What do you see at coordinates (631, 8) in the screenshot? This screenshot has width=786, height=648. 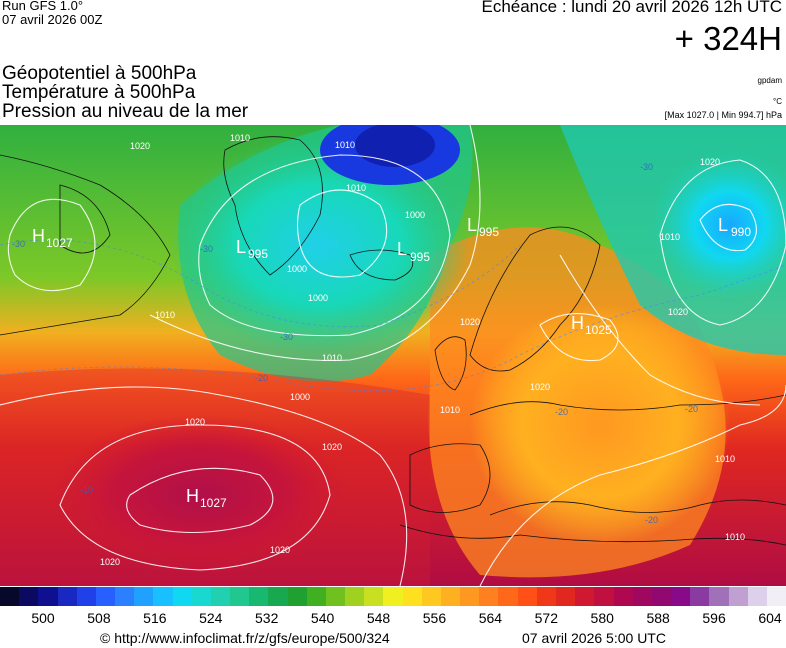 I see `forecast-valid-time: Echéance : lundi 20 avril 2026 12h UTC` at bounding box center [631, 8].